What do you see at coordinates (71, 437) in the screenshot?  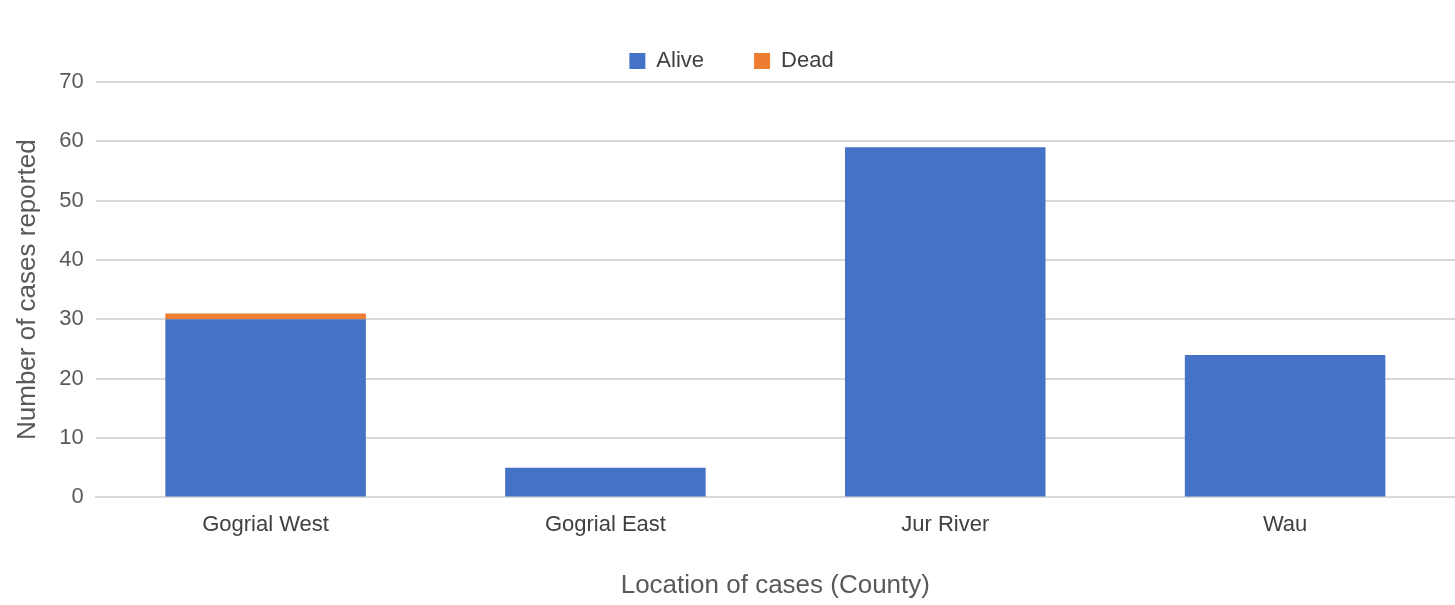 I see `y-tick-label: 10` at bounding box center [71, 437].